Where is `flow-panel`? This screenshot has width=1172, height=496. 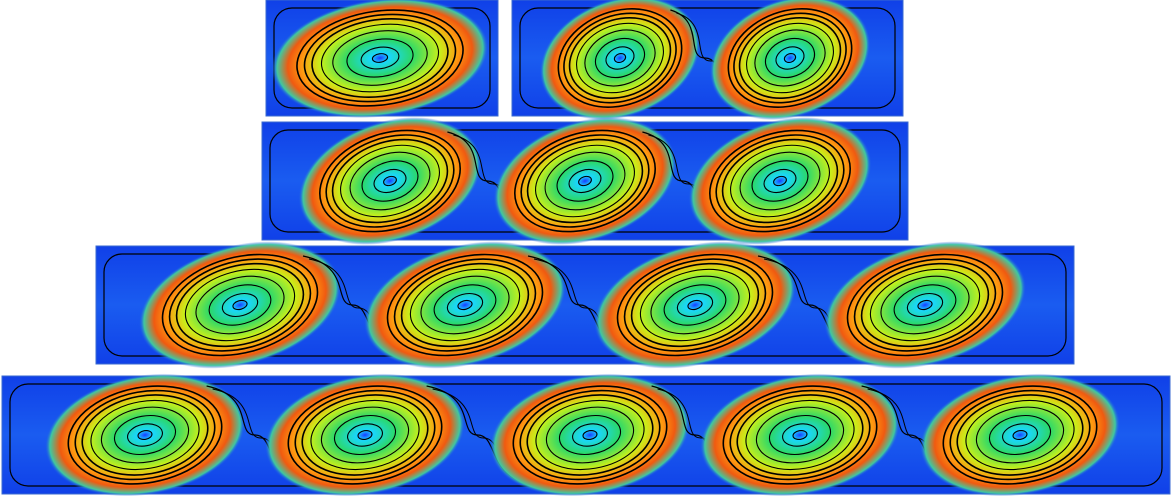 flow-panel is located at coordinates (382, 59).